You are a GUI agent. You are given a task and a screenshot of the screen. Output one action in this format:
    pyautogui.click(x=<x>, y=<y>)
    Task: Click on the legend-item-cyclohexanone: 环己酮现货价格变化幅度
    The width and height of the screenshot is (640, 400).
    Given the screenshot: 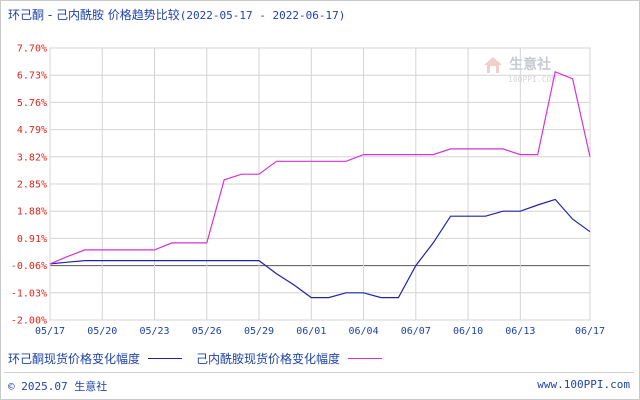 What is the action you would take?
    pyautogui.click(x=95, y=358)
    